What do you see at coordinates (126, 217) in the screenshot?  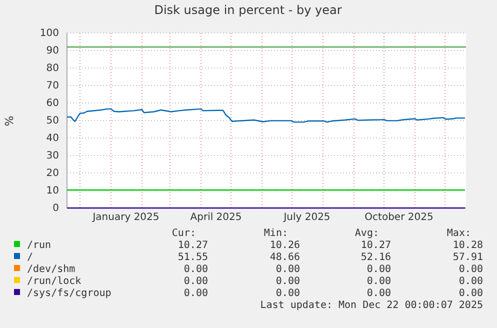 I see `x-tick-label: January 2025` at bounding box center [126, 217].